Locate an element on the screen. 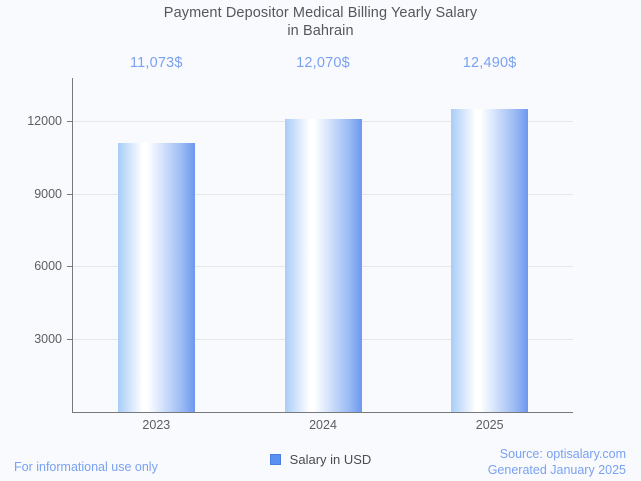  y-tick-label: 12000 is located at coordinates (44, 120).